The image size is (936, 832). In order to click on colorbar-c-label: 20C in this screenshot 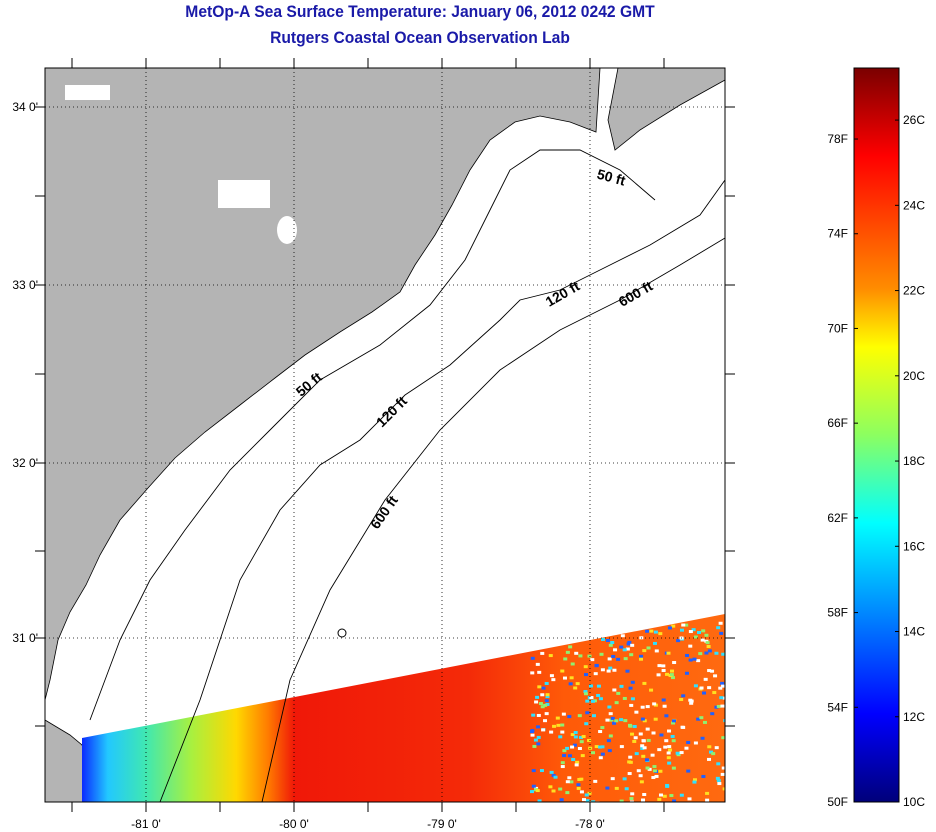, I will do `click(914, 376)`.